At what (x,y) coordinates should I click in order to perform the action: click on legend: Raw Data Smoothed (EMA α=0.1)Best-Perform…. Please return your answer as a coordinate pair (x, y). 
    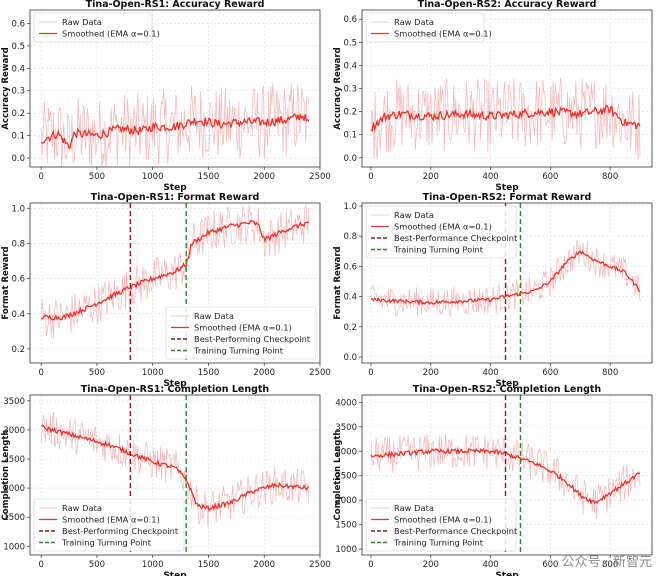
    Looking at the image, I should click on (241, 333).